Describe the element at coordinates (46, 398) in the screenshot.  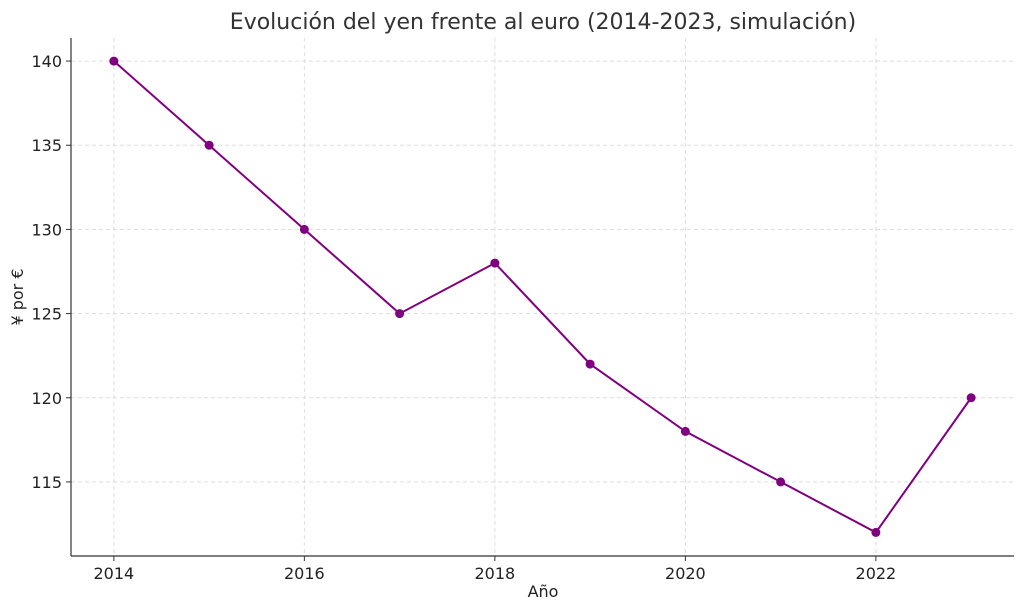
I see `y-tick-label: 120` at that location.